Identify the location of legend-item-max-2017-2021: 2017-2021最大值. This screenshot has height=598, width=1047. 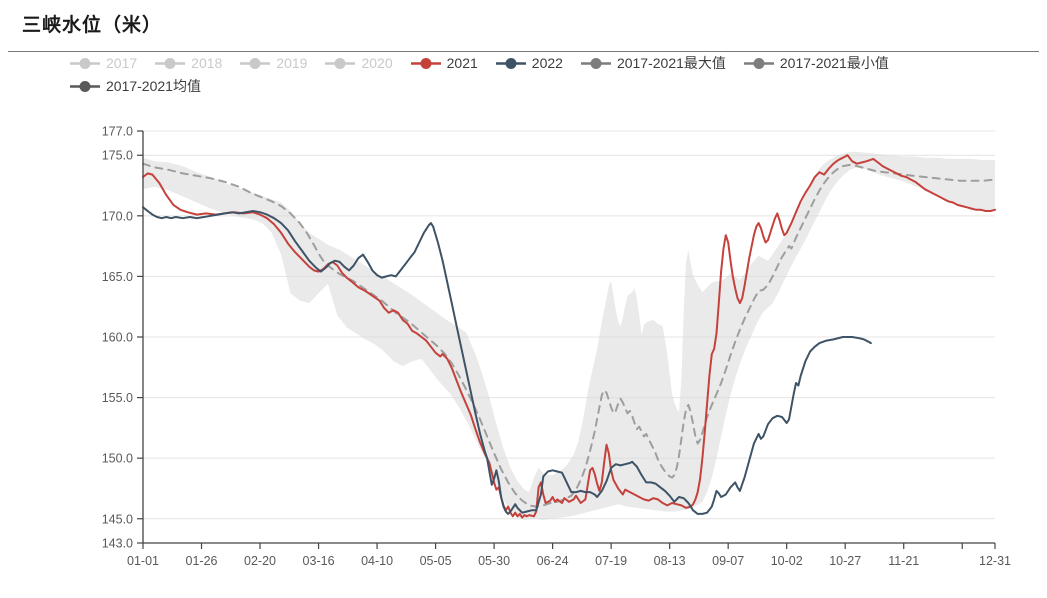
(653, 63).